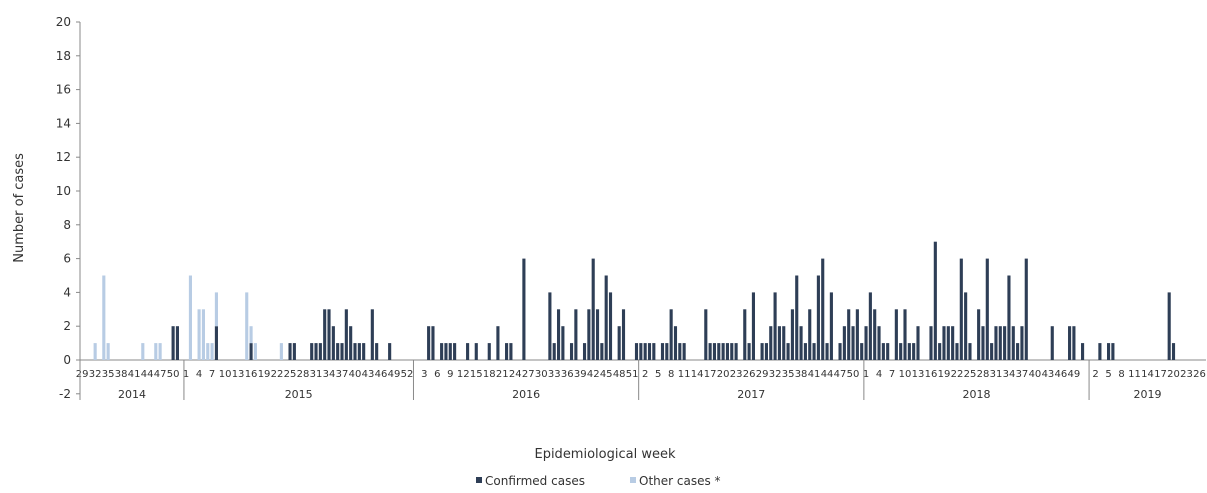 Image resolution: width=1207 pixels, height=493 pixels. I want to click on x-tick-label: 49, so click(1074, 374).